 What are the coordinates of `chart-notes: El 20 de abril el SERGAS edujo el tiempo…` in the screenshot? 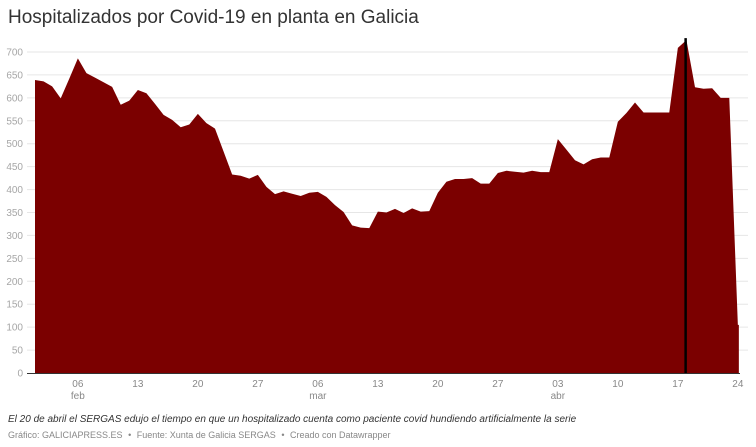 It's located at (292, 419).